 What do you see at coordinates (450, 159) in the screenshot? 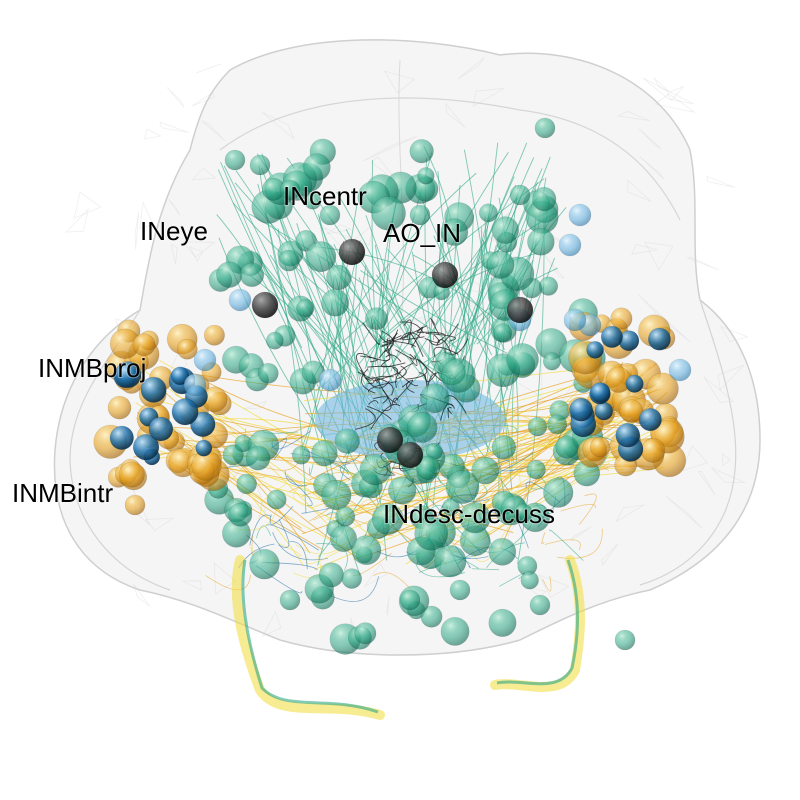
I see `brain-mesh-dome` at bounding box center [450, 159].